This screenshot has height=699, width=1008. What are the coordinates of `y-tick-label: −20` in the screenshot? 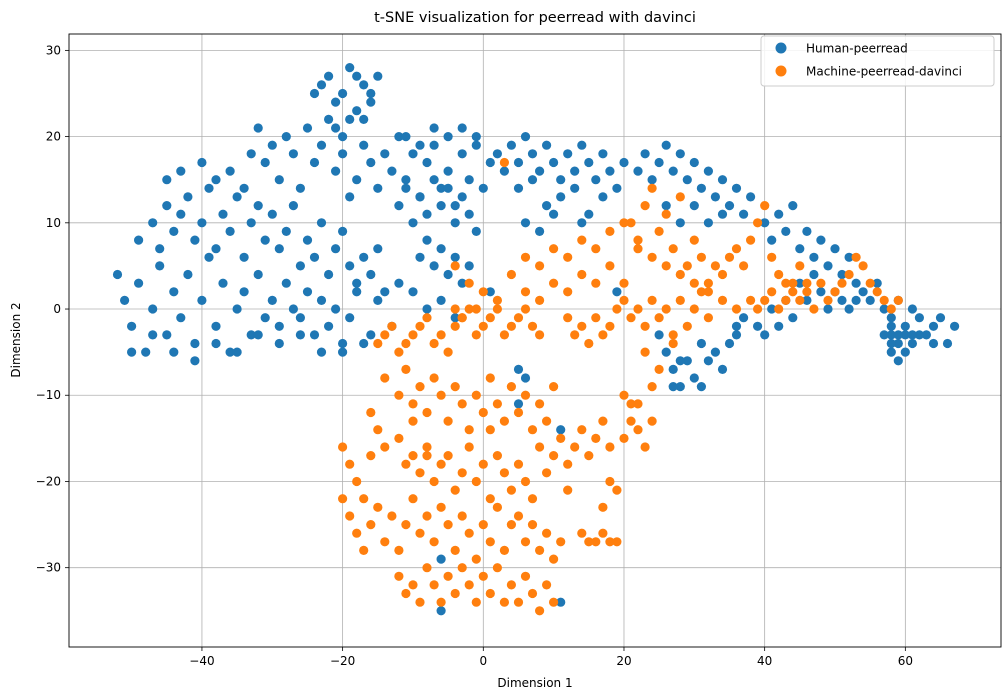 It's located at (48, 481).